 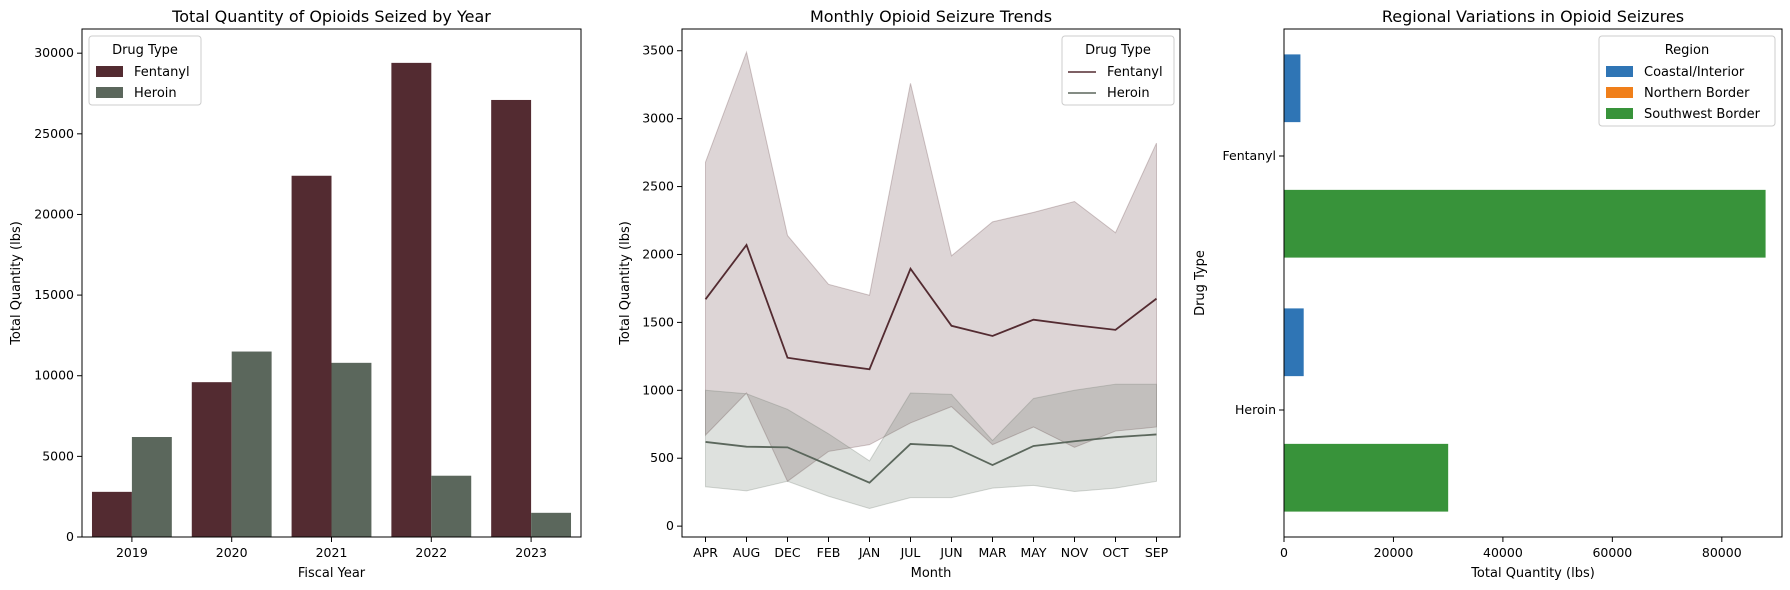 I want to click on y-tick-label: Heroin, so click(x=1255, y=409).